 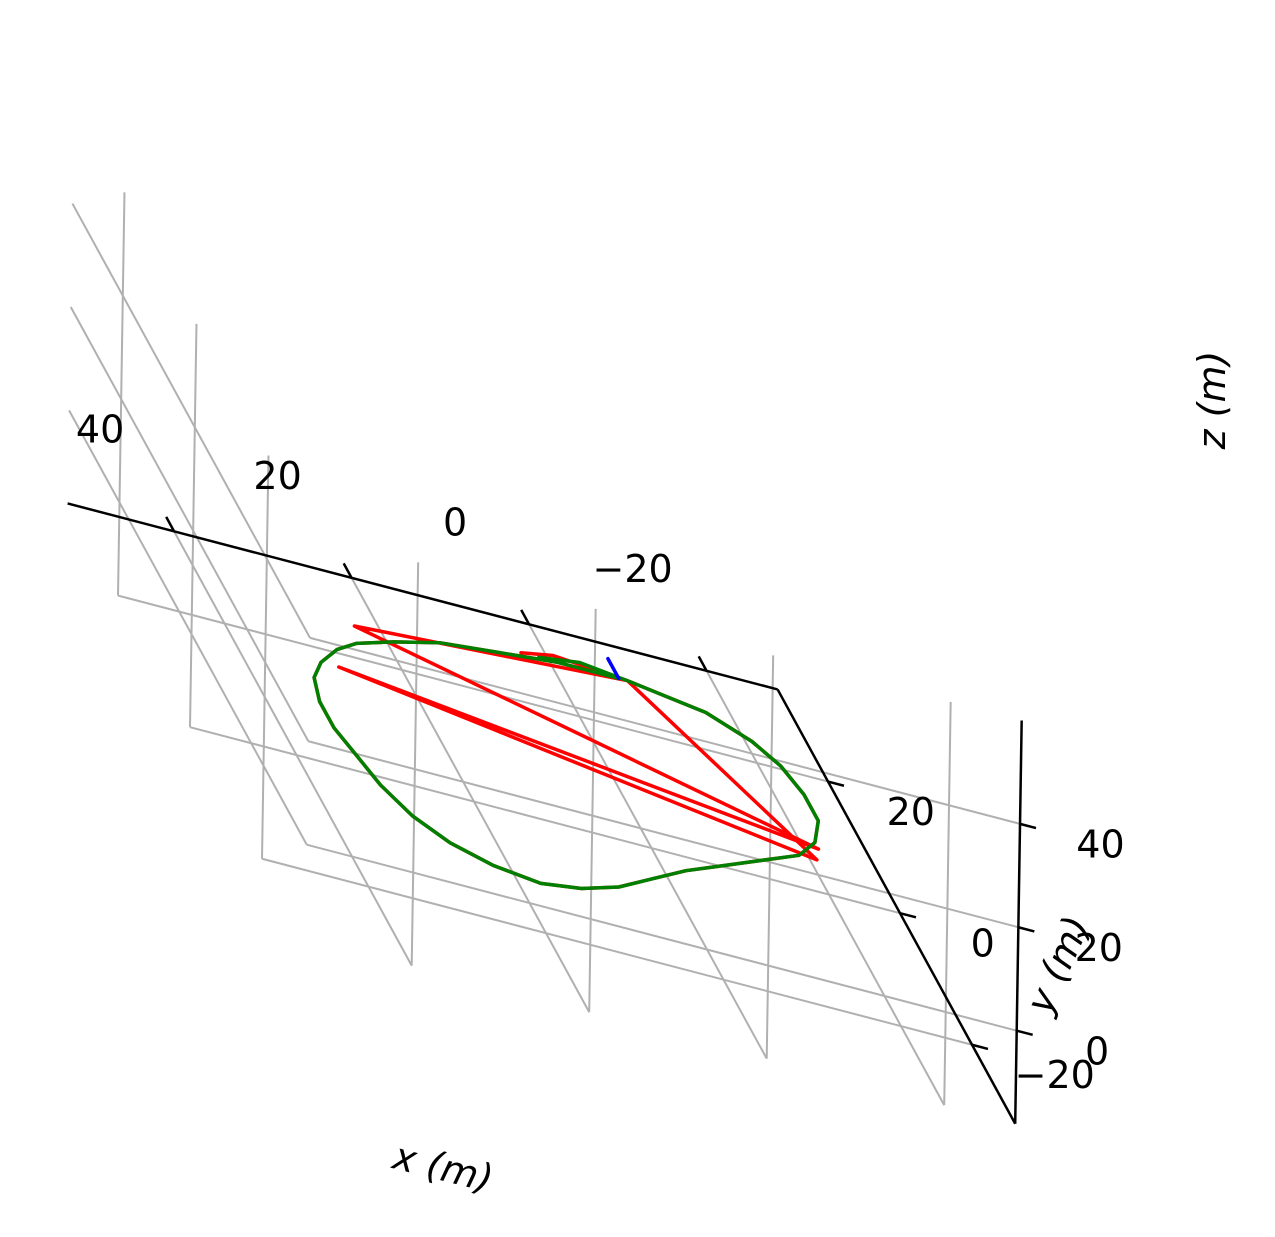 What do you see at coordinates (613, 668) in the screenshot?
I see `blue-trajectory` at bounding box center [613, 668].